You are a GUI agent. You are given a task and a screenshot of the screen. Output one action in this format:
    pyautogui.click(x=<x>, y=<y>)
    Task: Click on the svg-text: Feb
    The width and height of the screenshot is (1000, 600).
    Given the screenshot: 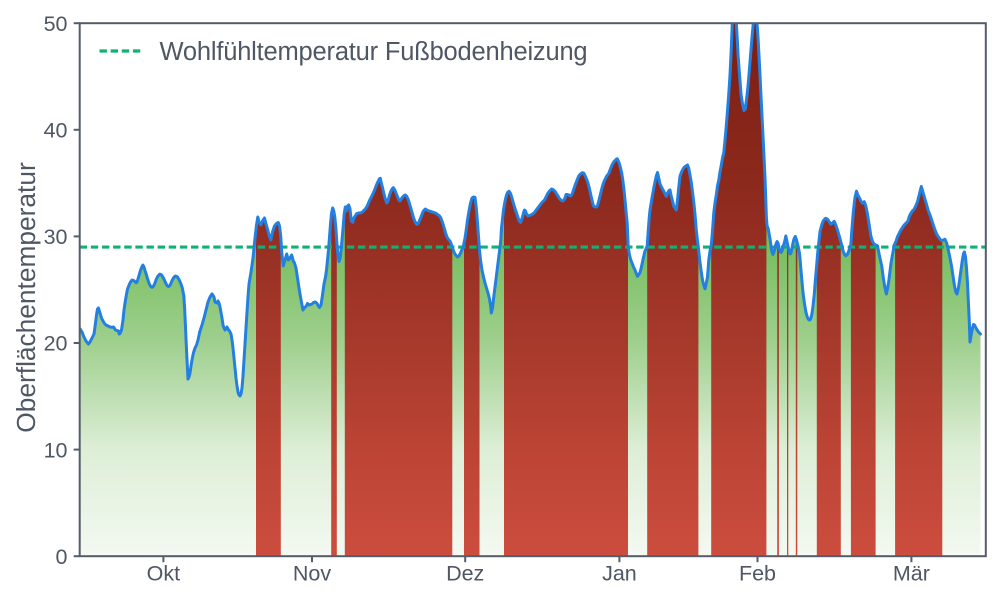 What is the action you would take?
    pyautogui.click(x=757, y=574)
    